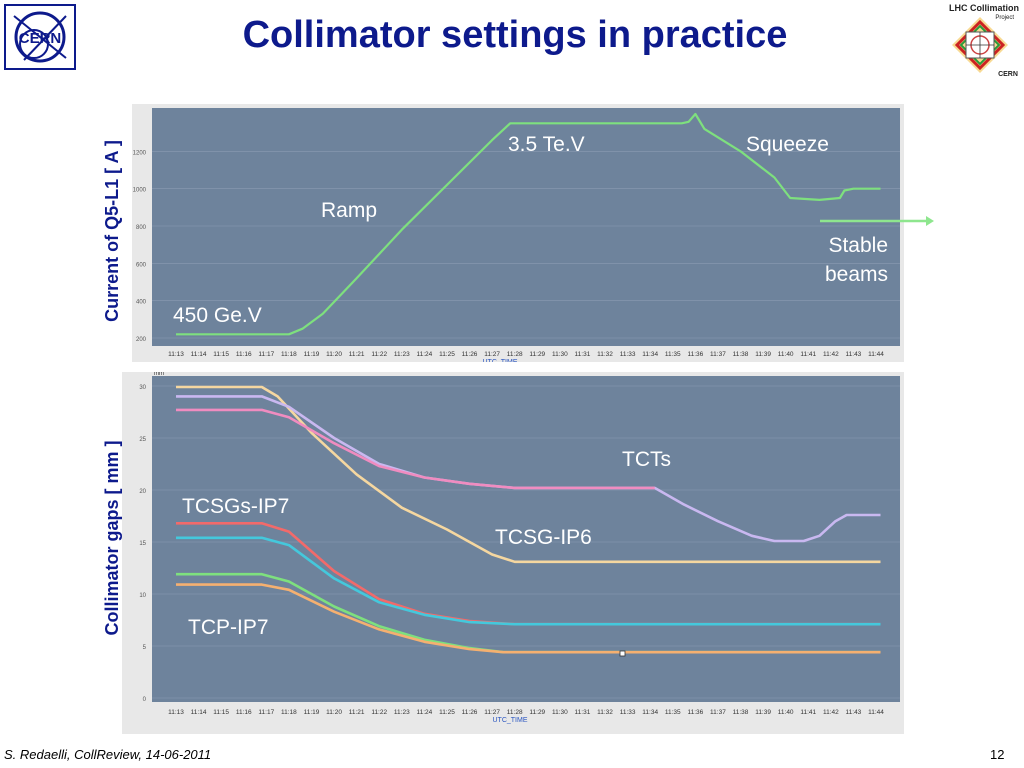 Image resolution: width=1024 pixels, height=768 pixels. What do you see at coordinates (415, 449) in the screenshot?
I see `tct-lower-line` at bounding box center [415, 449].